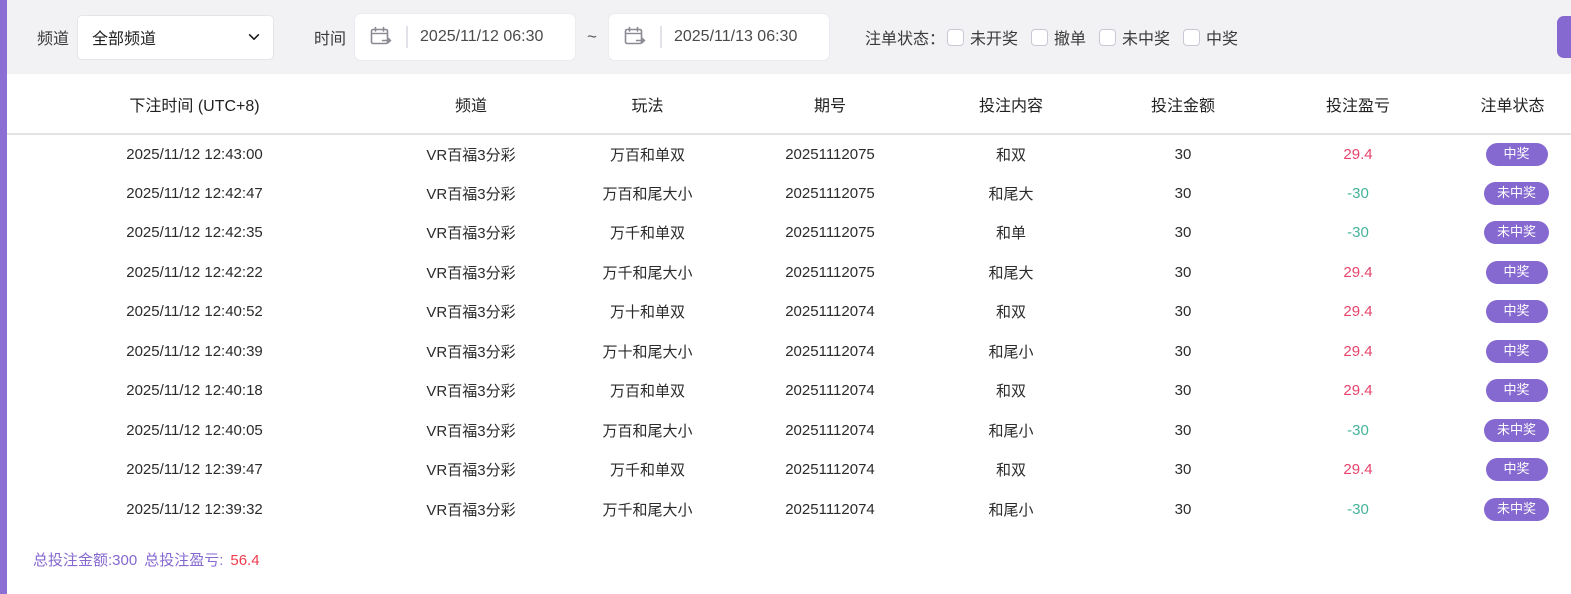  What do you see at coordinates (1358, 509) in the screenshot?
I see `cell-profit: -30` at bounding box center [1358, 509].